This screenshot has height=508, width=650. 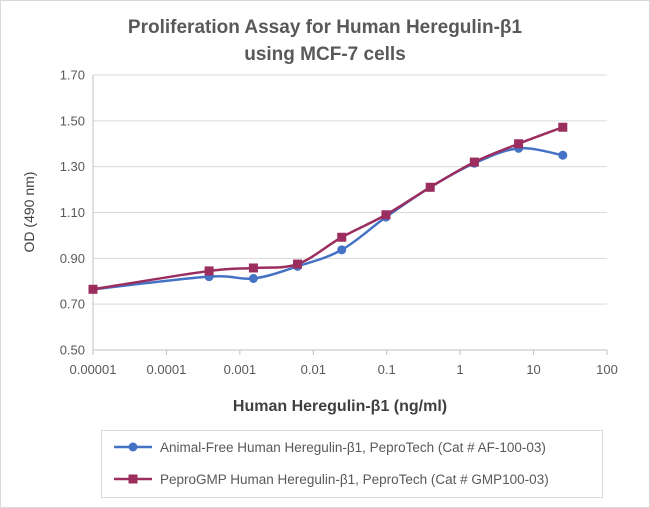 I want to click on legend-swatch-square-icon, so click(x=133, y=479).